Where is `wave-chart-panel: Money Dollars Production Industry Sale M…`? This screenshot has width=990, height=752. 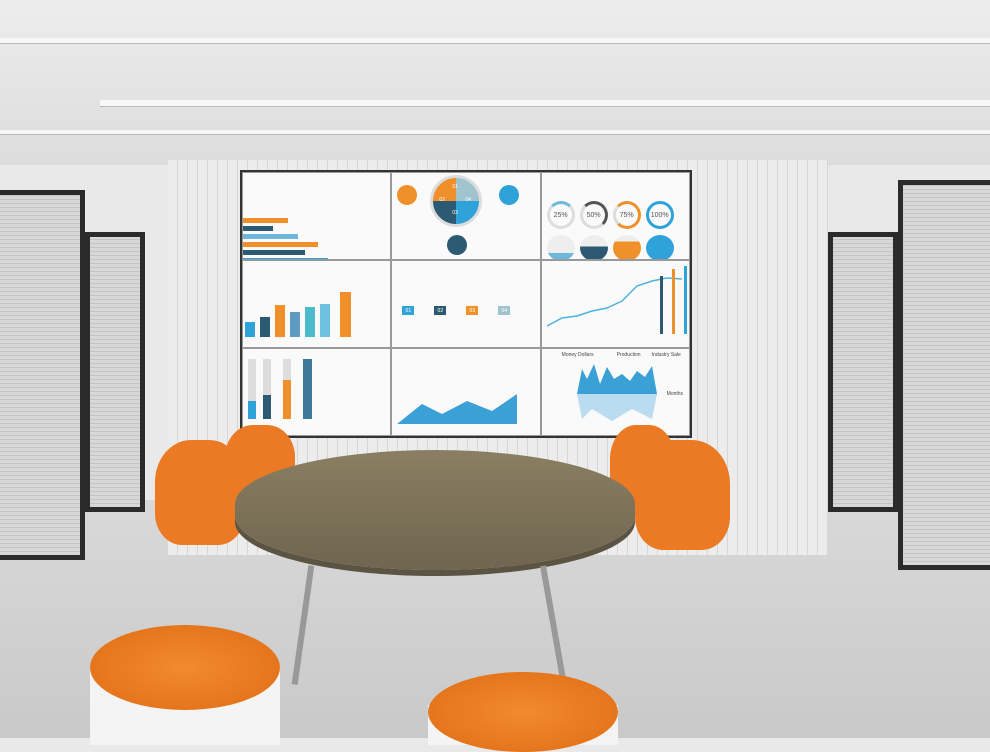 wave-chart-panel: Money Dollars Production Industry Sale M… is located at coordinates (615, 392).